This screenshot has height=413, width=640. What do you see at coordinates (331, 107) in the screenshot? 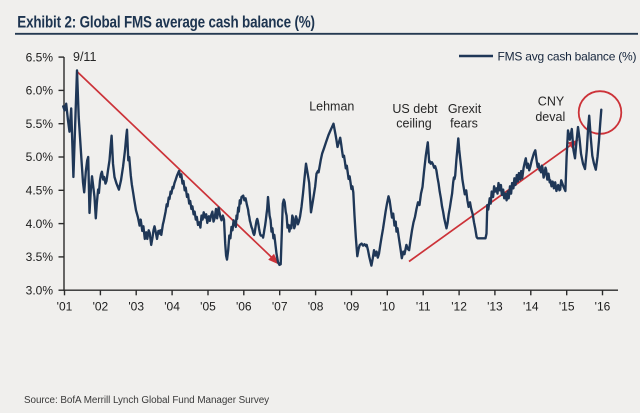
I see `svg-text: Lehman` at bounding box center [331, 107].